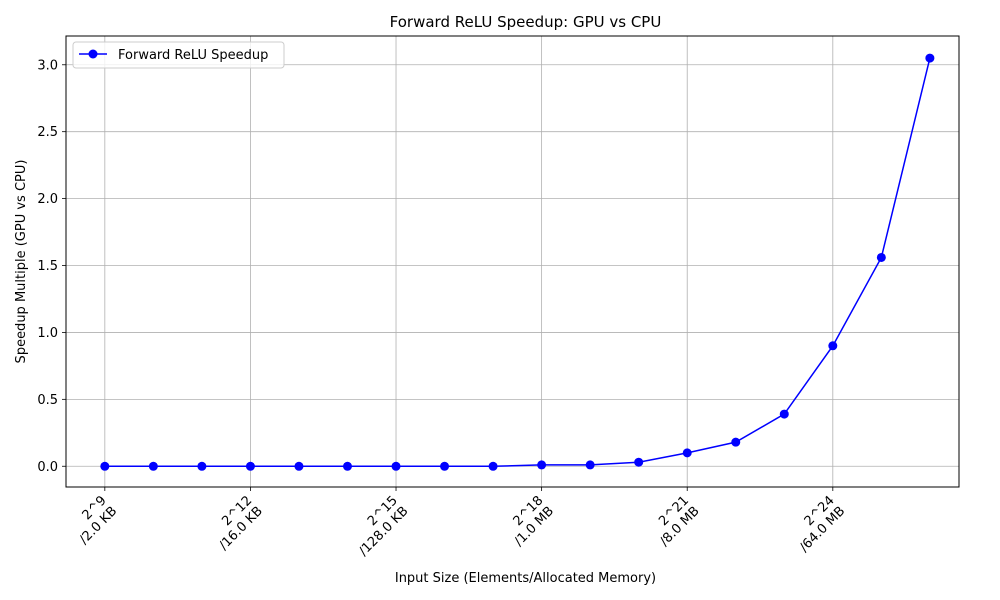 This screenshot has height=600, width=1000. Describe the element at coordinates (47, 65) in the screenshot. I see `y-tick-label: 3.0` at that location.